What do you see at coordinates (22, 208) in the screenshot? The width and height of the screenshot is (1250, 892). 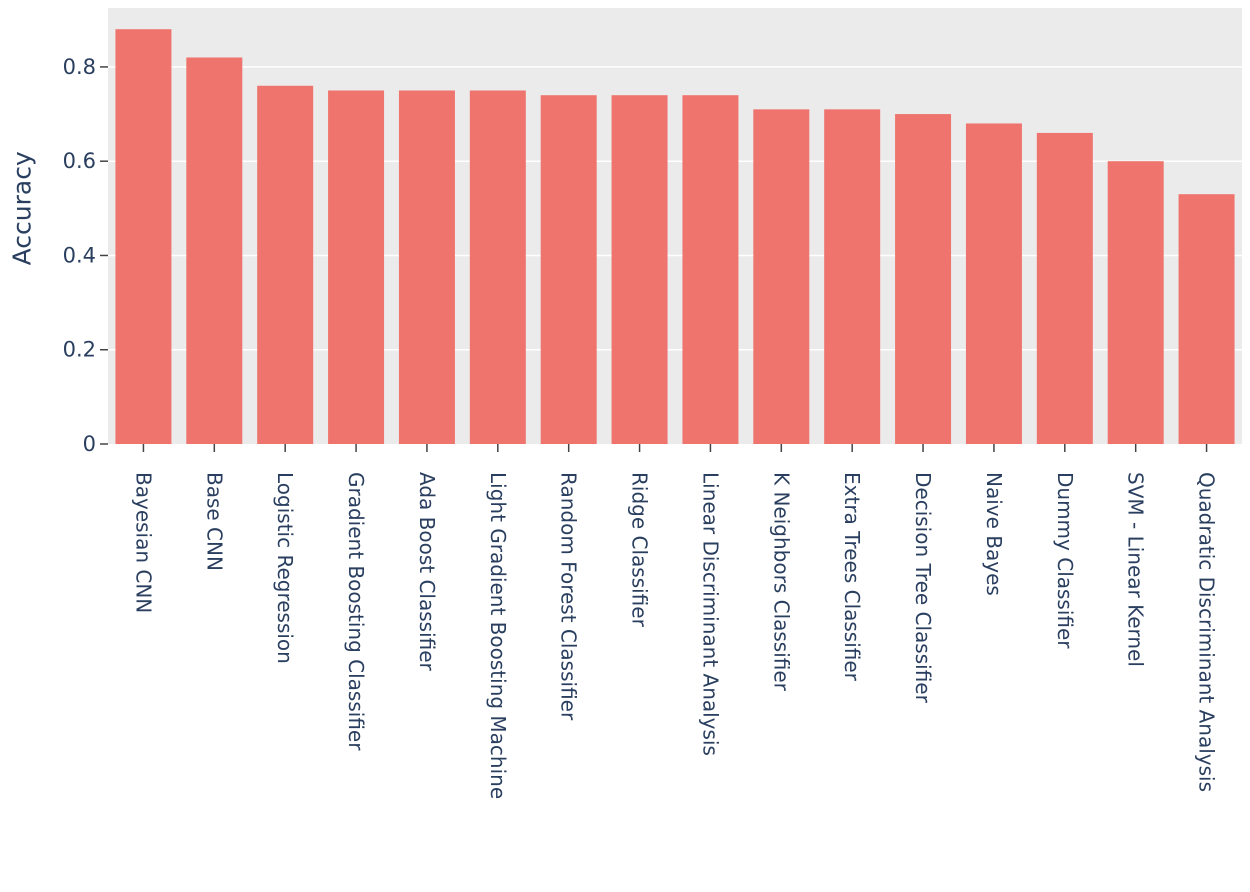 I see `y-axis-title: Accuracy` at bounding box center [22, 208].